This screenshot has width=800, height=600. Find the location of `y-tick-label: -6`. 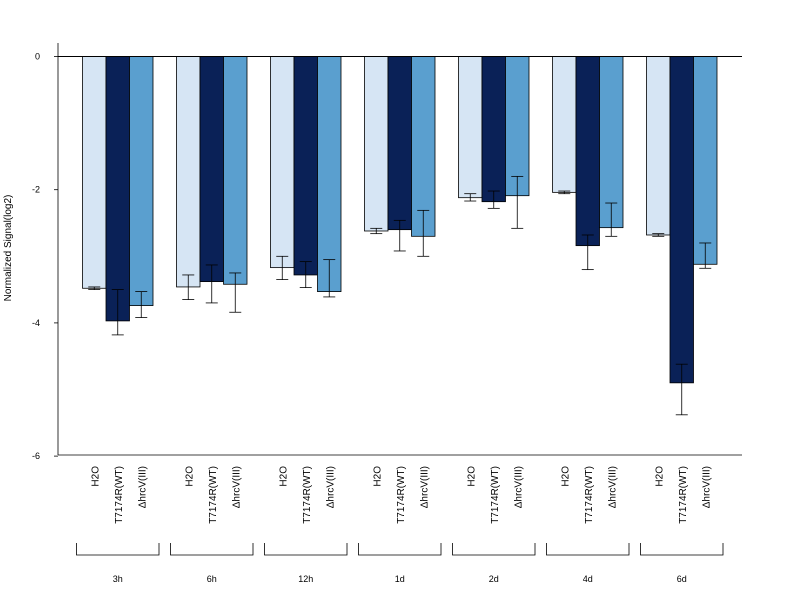

y-tick-label: -6 is located at coordinates (36, 456).